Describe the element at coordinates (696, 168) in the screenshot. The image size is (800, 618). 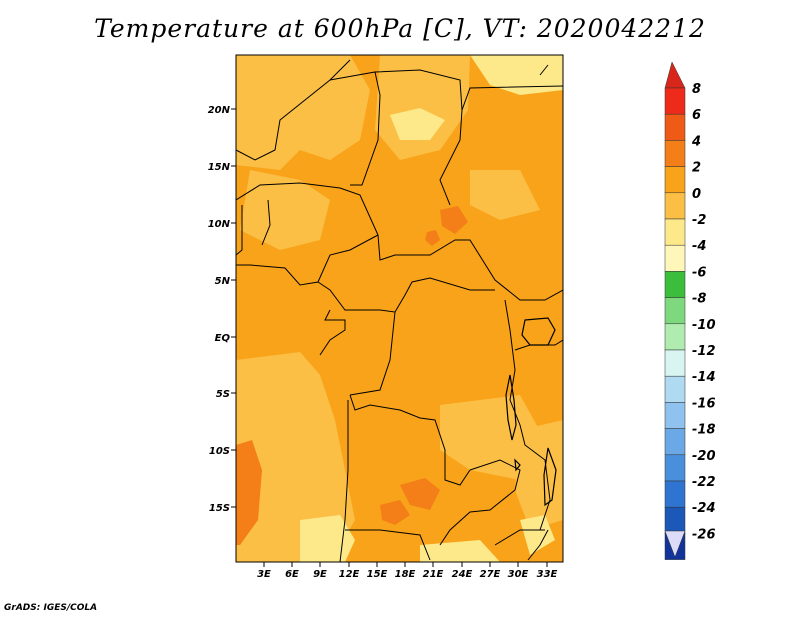
I see `colorbar-label: 2` at that location.